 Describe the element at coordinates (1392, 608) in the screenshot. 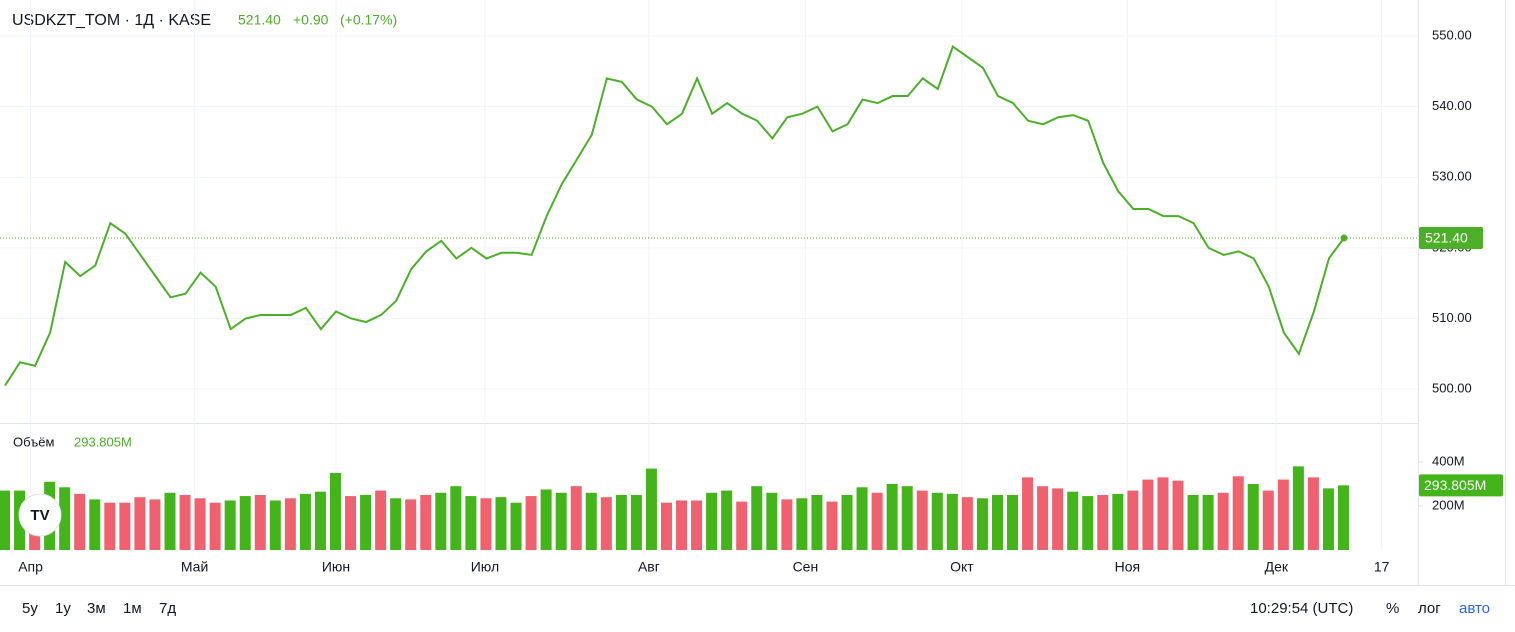

I see `percent-toggle: %` at that location.